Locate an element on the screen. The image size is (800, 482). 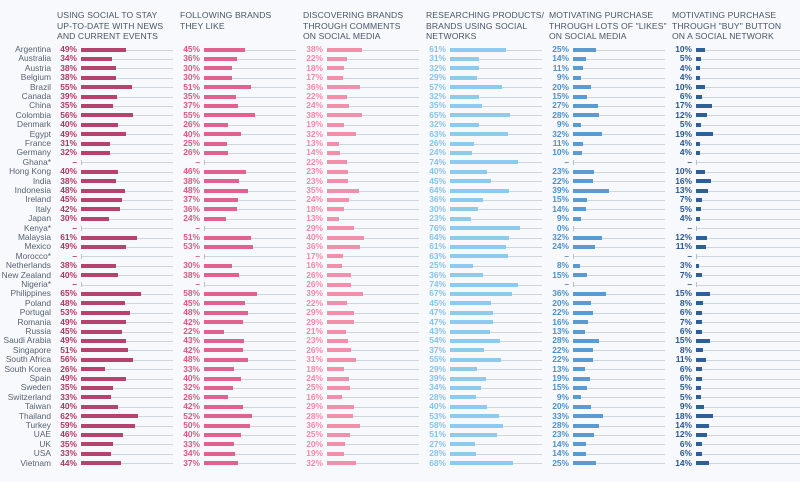
value-label: 5% is located at coordinates (685, 208).